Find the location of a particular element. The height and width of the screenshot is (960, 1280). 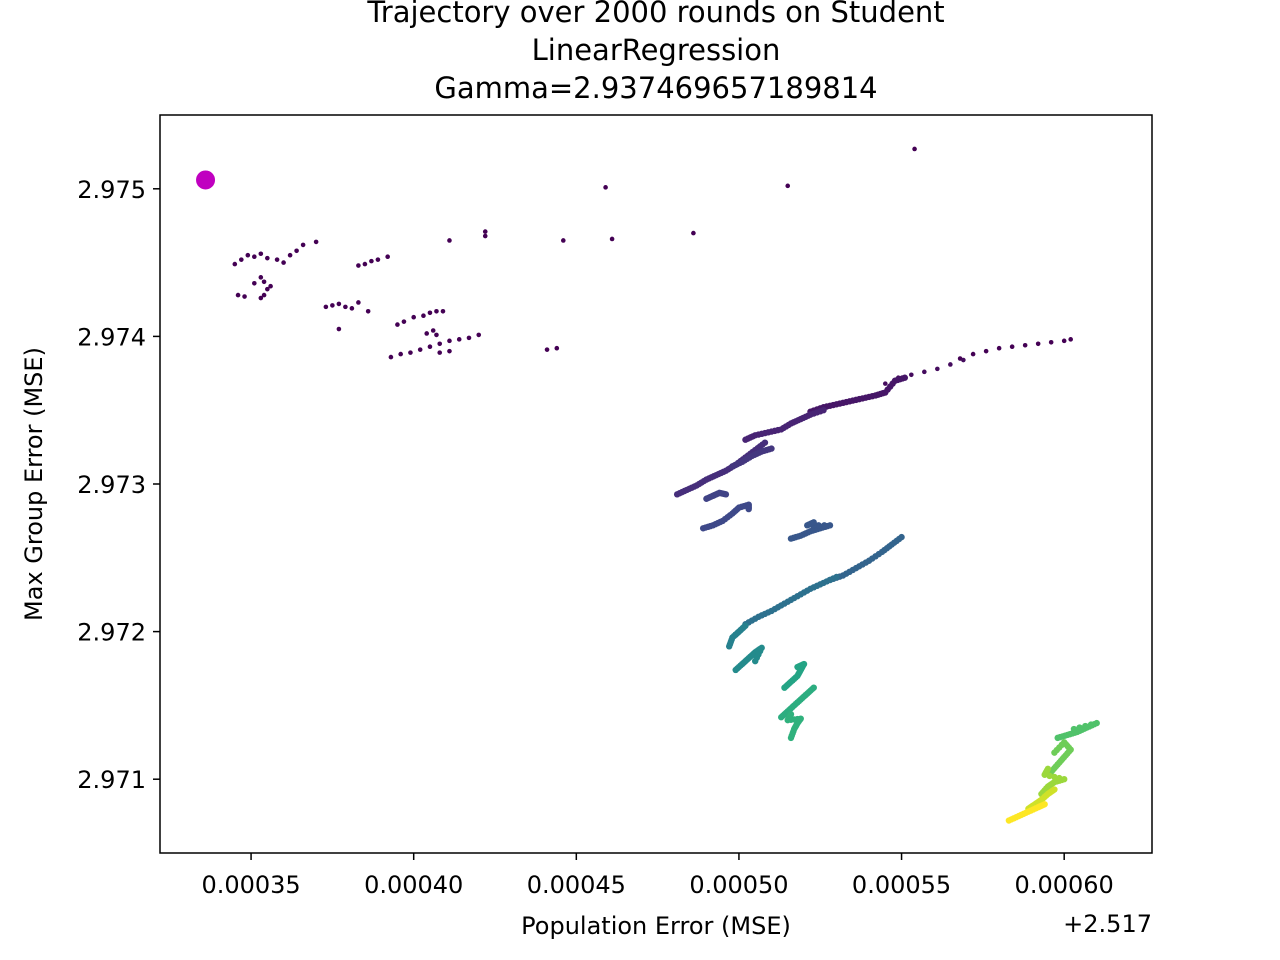

y-tick-label: 2.972 is located at coordinates (111, 633).